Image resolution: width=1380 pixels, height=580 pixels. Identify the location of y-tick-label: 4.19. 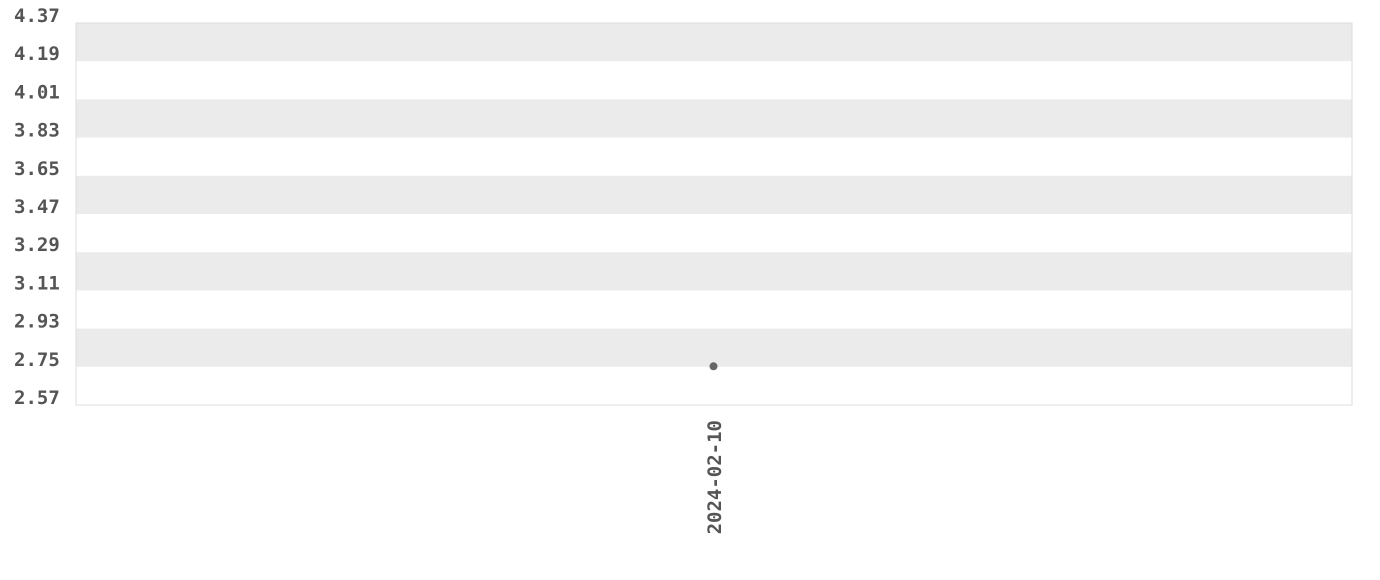
(37, 54).